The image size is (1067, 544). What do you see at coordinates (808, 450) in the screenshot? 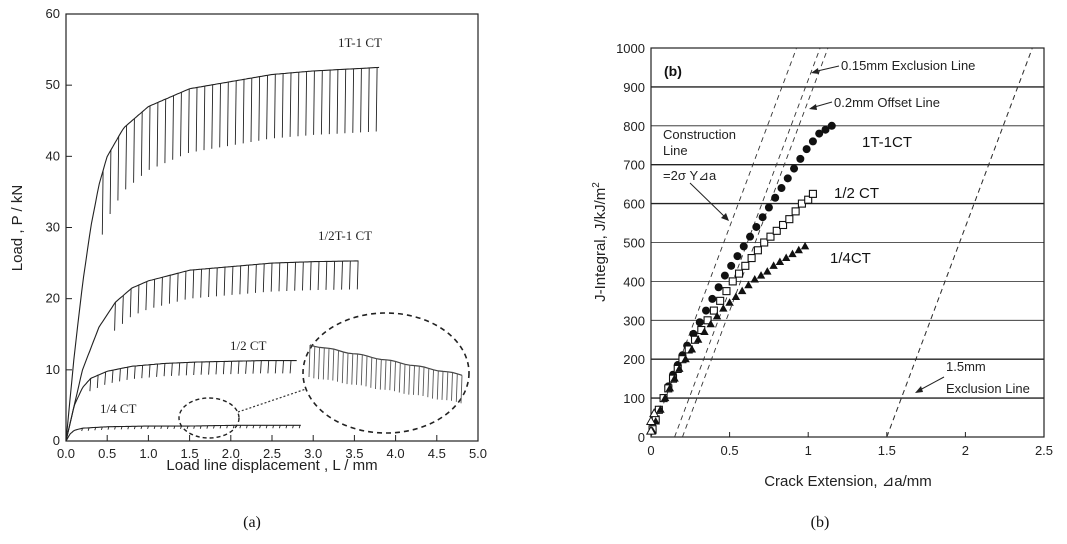
I see `x-tick-label-b: 1` at bounding box center [808, 450].